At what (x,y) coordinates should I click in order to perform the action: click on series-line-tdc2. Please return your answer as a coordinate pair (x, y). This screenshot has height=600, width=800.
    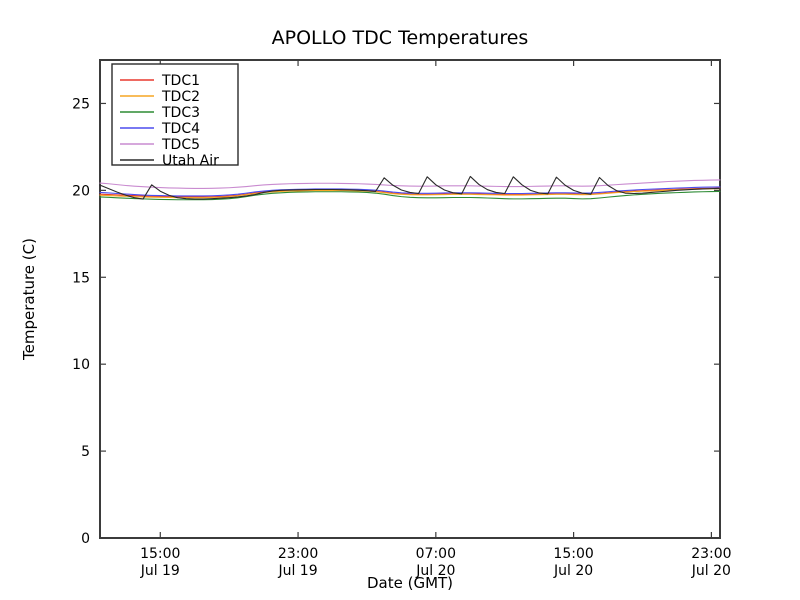
    Looking at the image, I should click on (410, 193).